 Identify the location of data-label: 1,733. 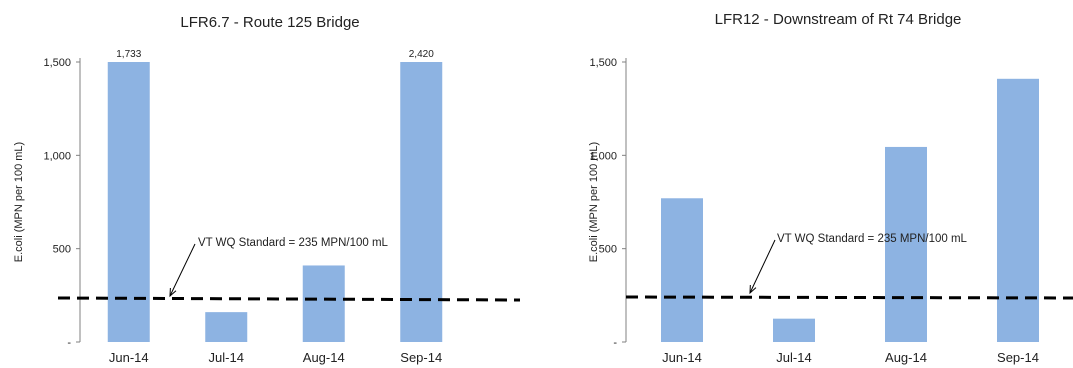
(128, 54).